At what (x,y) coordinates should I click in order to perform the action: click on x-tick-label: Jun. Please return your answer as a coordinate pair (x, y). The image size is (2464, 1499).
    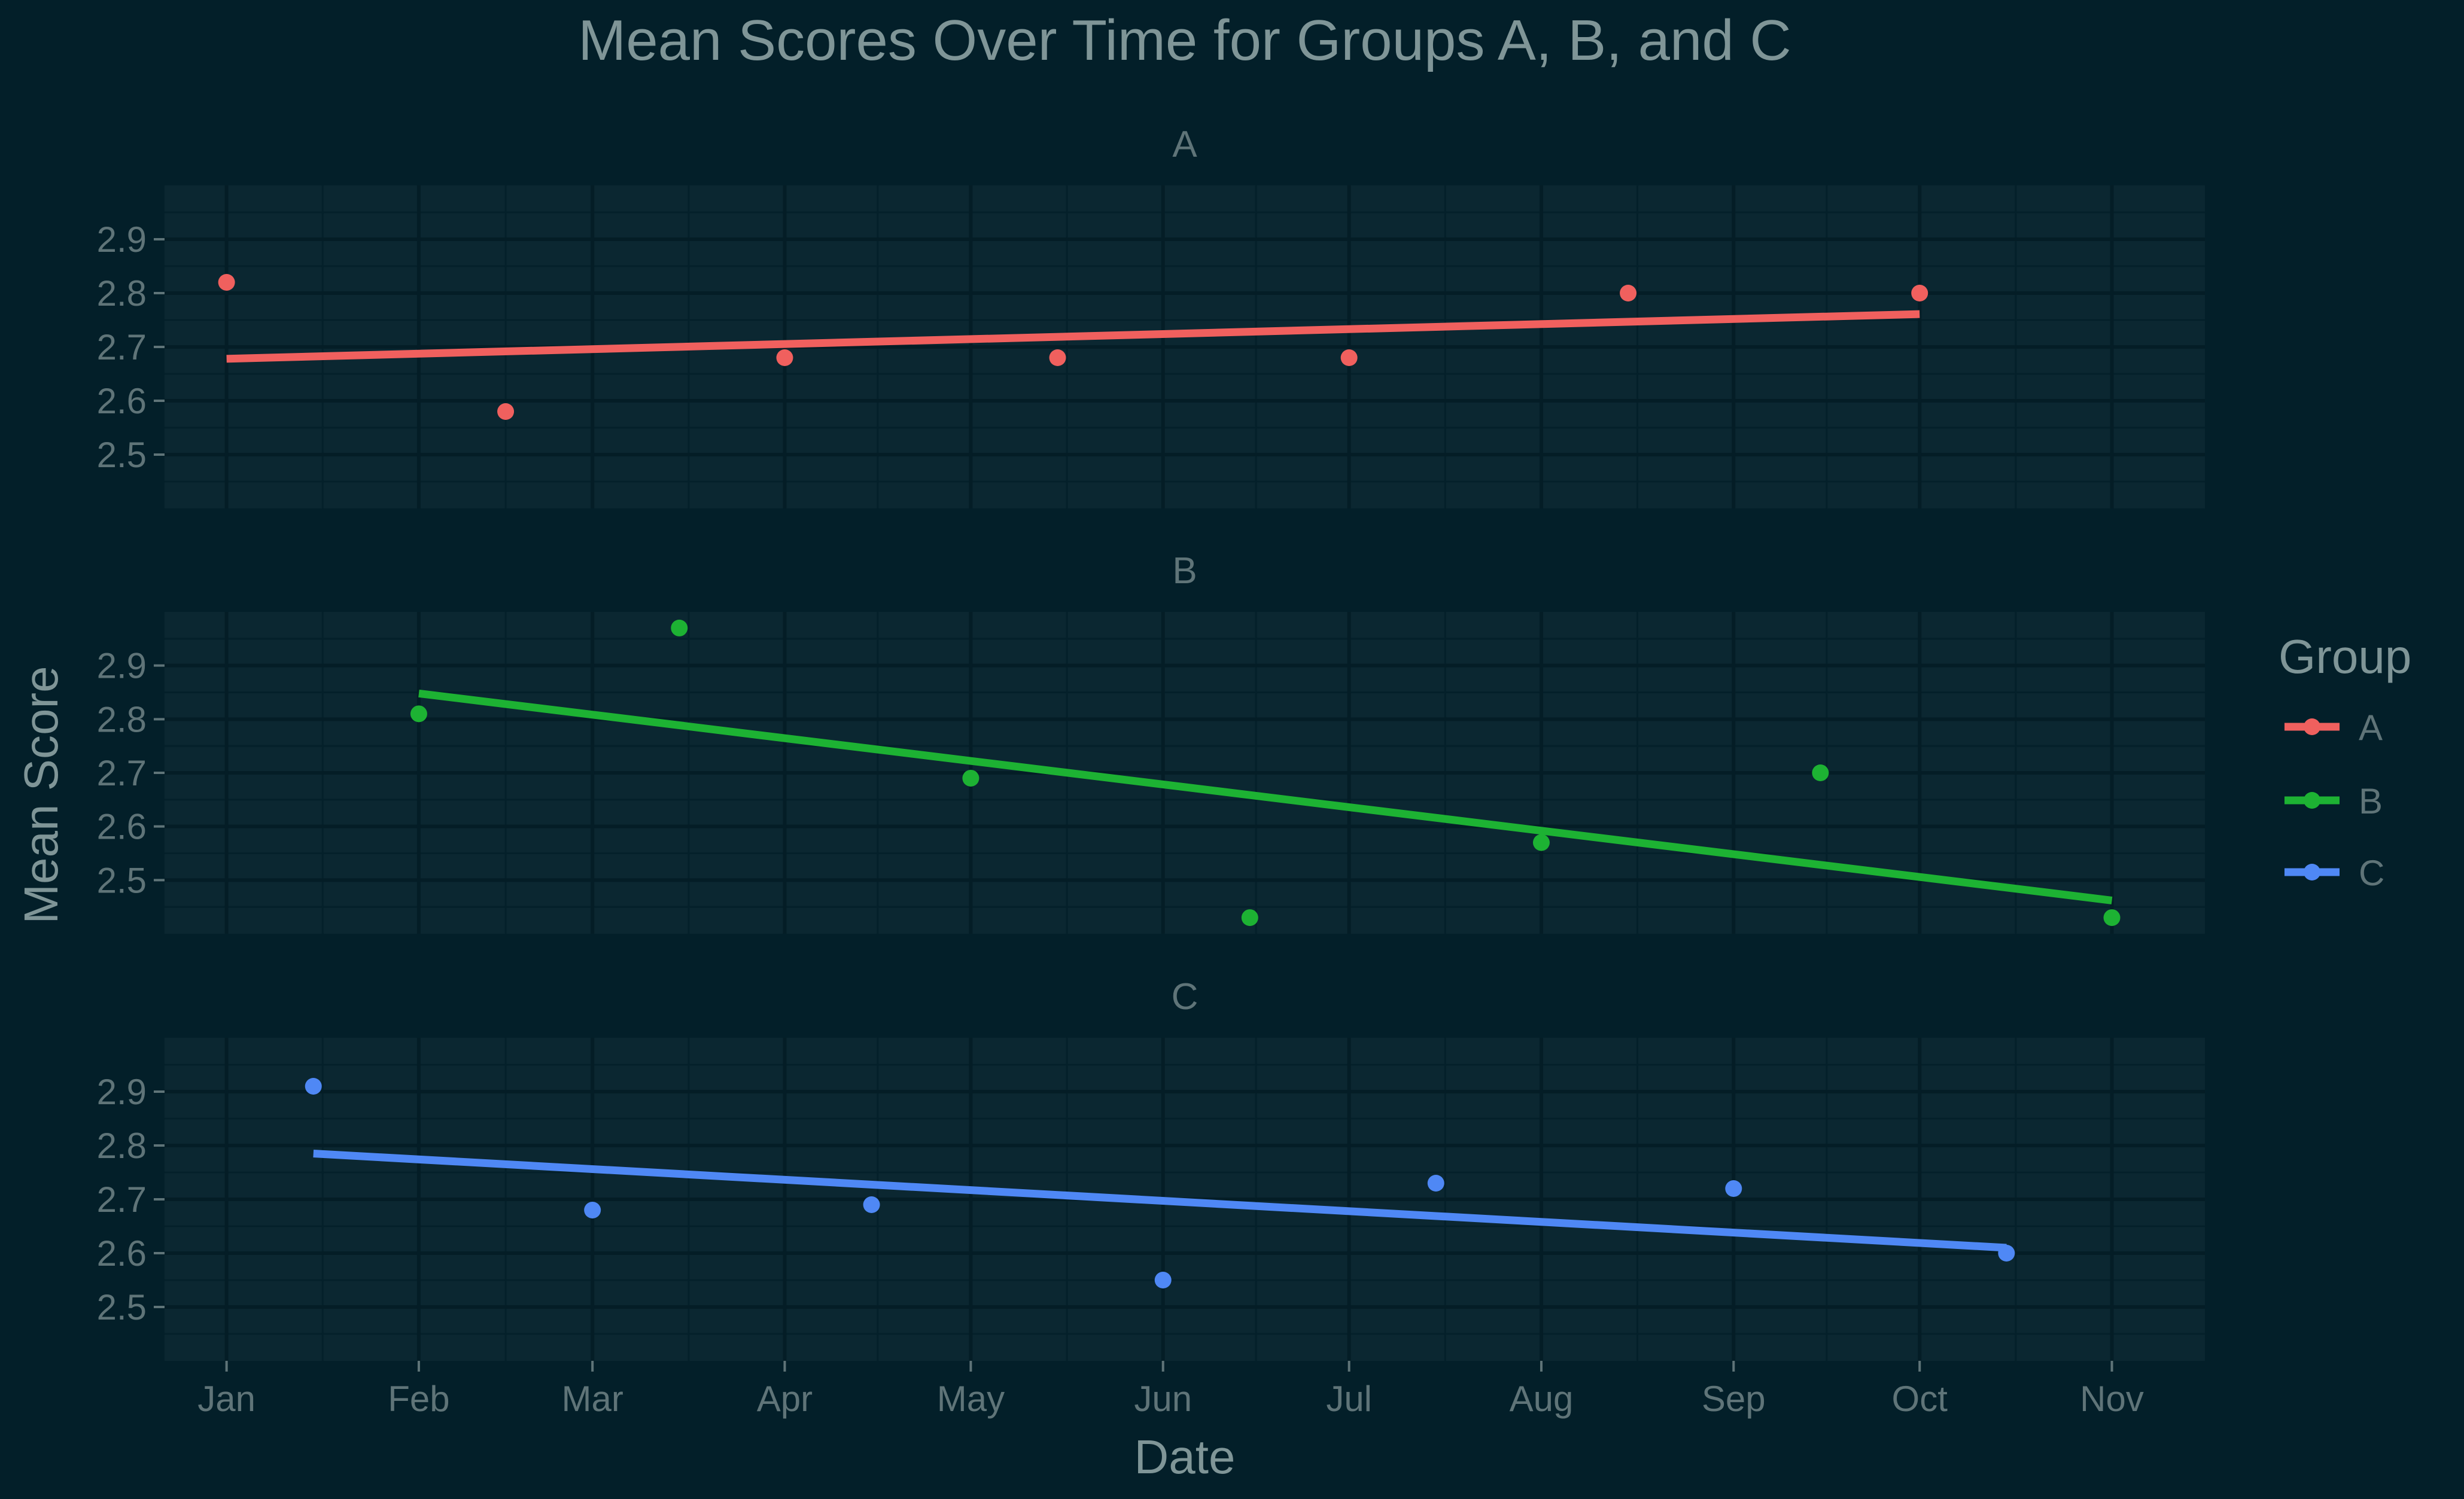
    Looking at the image, I should click on (1163, 1399).